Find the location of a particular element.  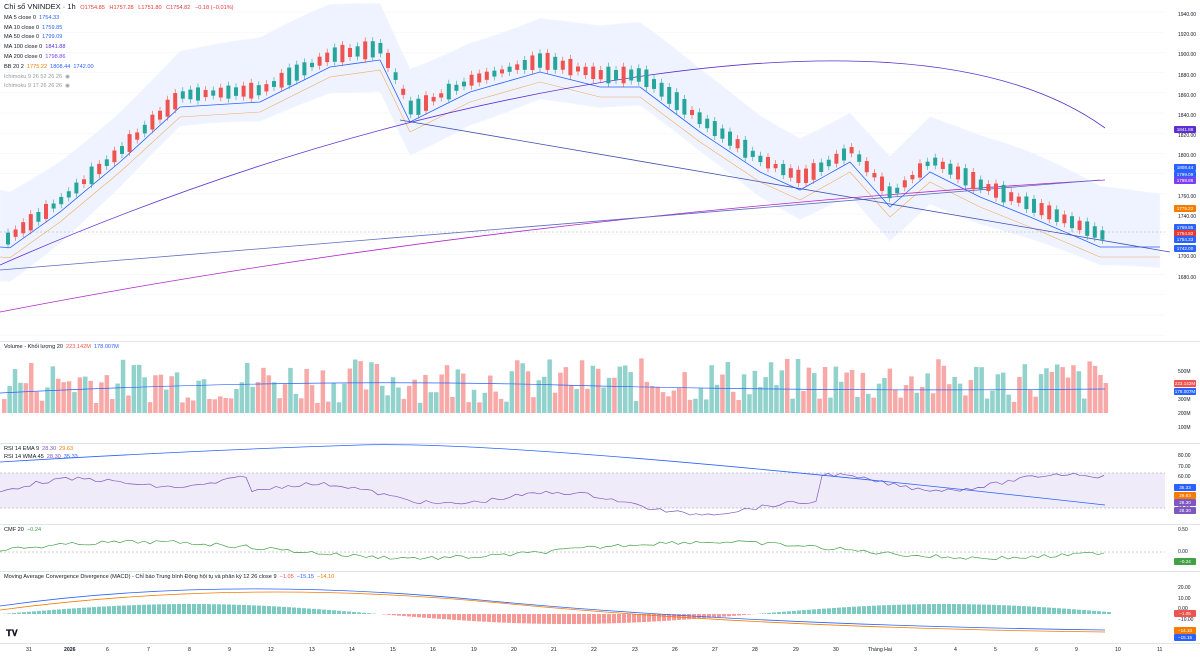

legend-ma50: MA 50 close 0 1799.09 is located at coordinates (33, 37).